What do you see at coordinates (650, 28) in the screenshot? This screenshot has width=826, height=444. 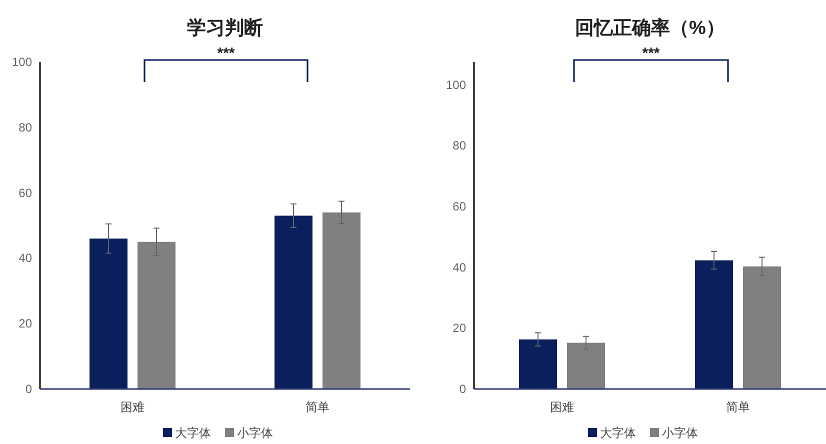 I see `chart-title: 回忆正确率（%）` at bounding box center [650, 28].